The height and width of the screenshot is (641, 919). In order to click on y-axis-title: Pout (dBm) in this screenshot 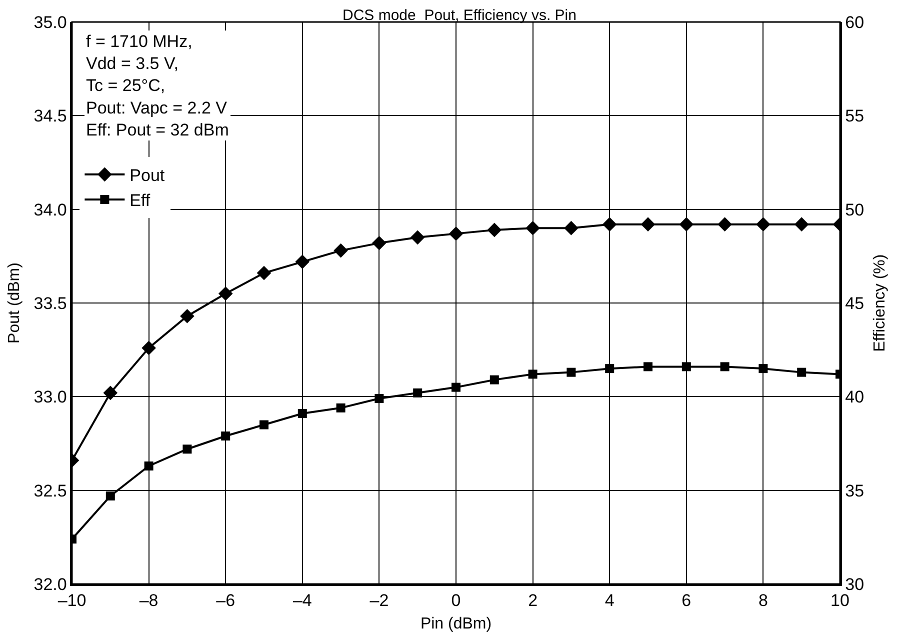, I will do `click(15, 303)`.